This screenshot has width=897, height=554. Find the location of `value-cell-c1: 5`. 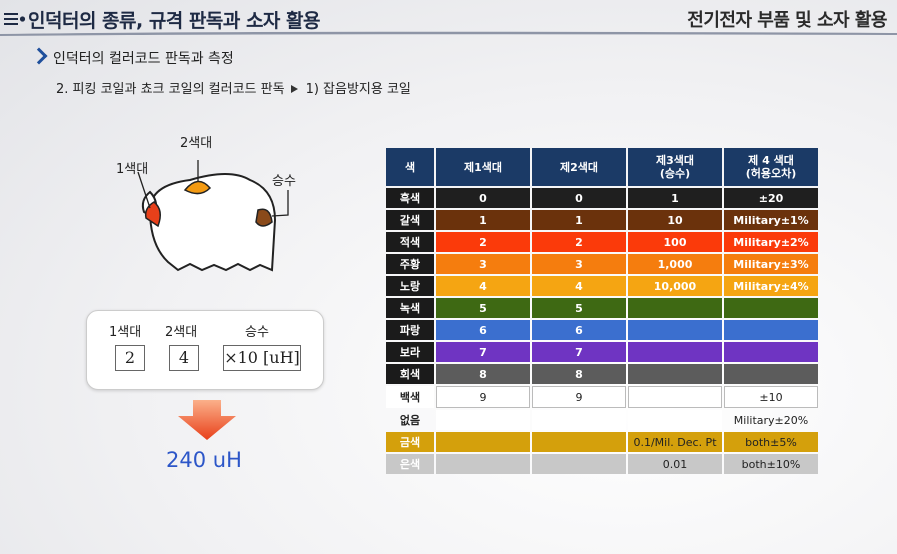

value-cell-c1: 5 is located at coordinates (483, 308).